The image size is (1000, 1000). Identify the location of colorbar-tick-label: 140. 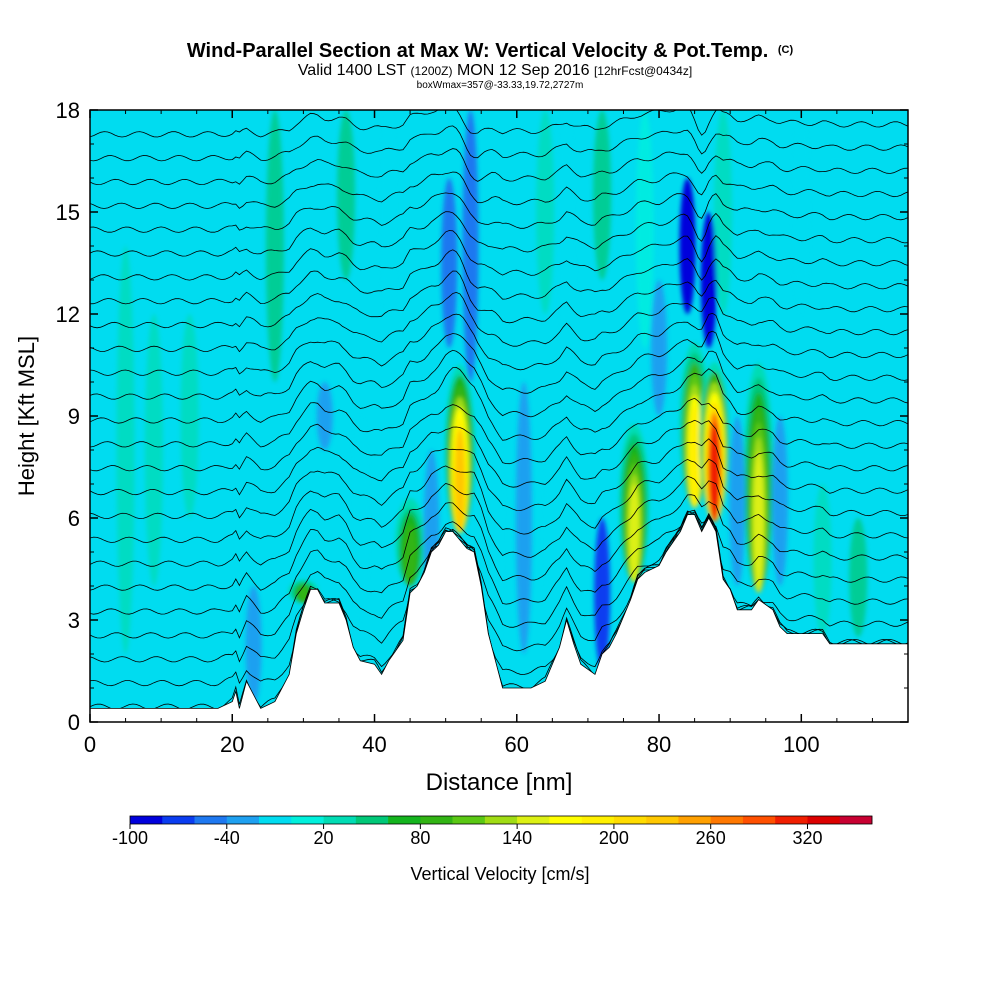
(517, 838).